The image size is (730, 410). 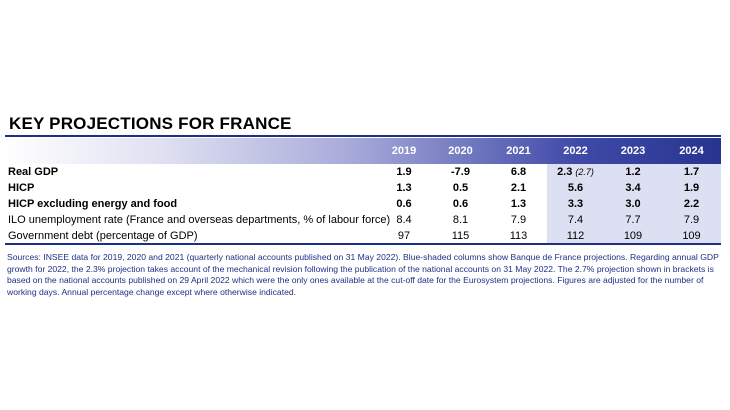 I want to click on projection-cell: 112, so click(x=575, y=236).